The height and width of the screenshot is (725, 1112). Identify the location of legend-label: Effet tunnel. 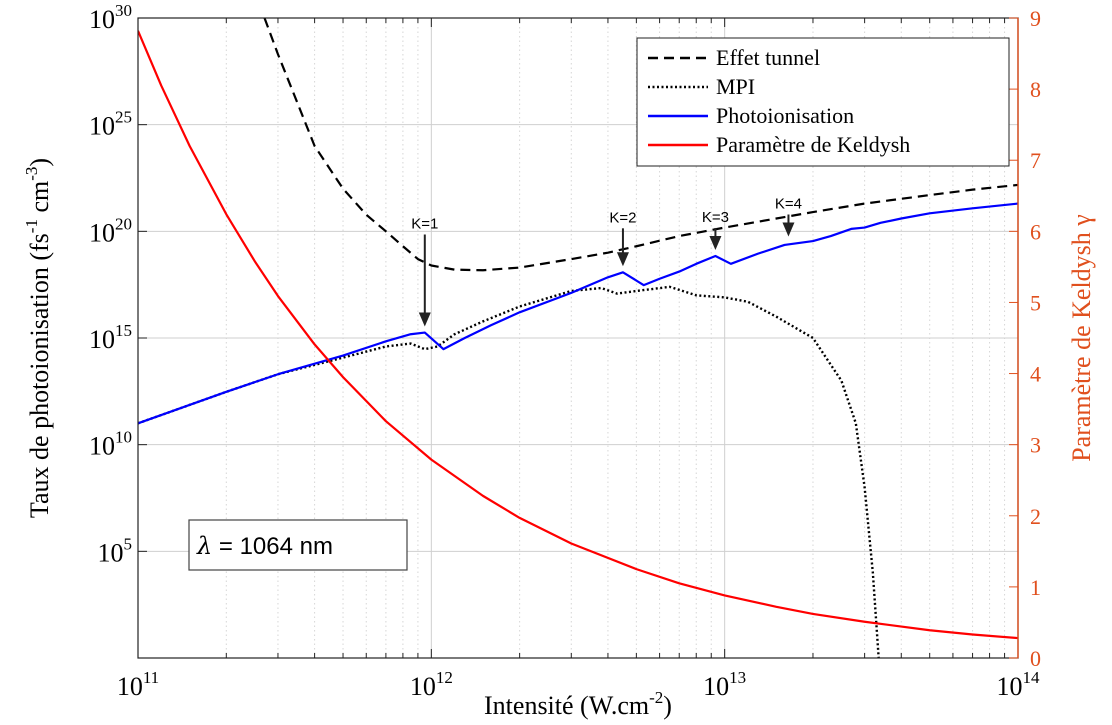
(768, 57).